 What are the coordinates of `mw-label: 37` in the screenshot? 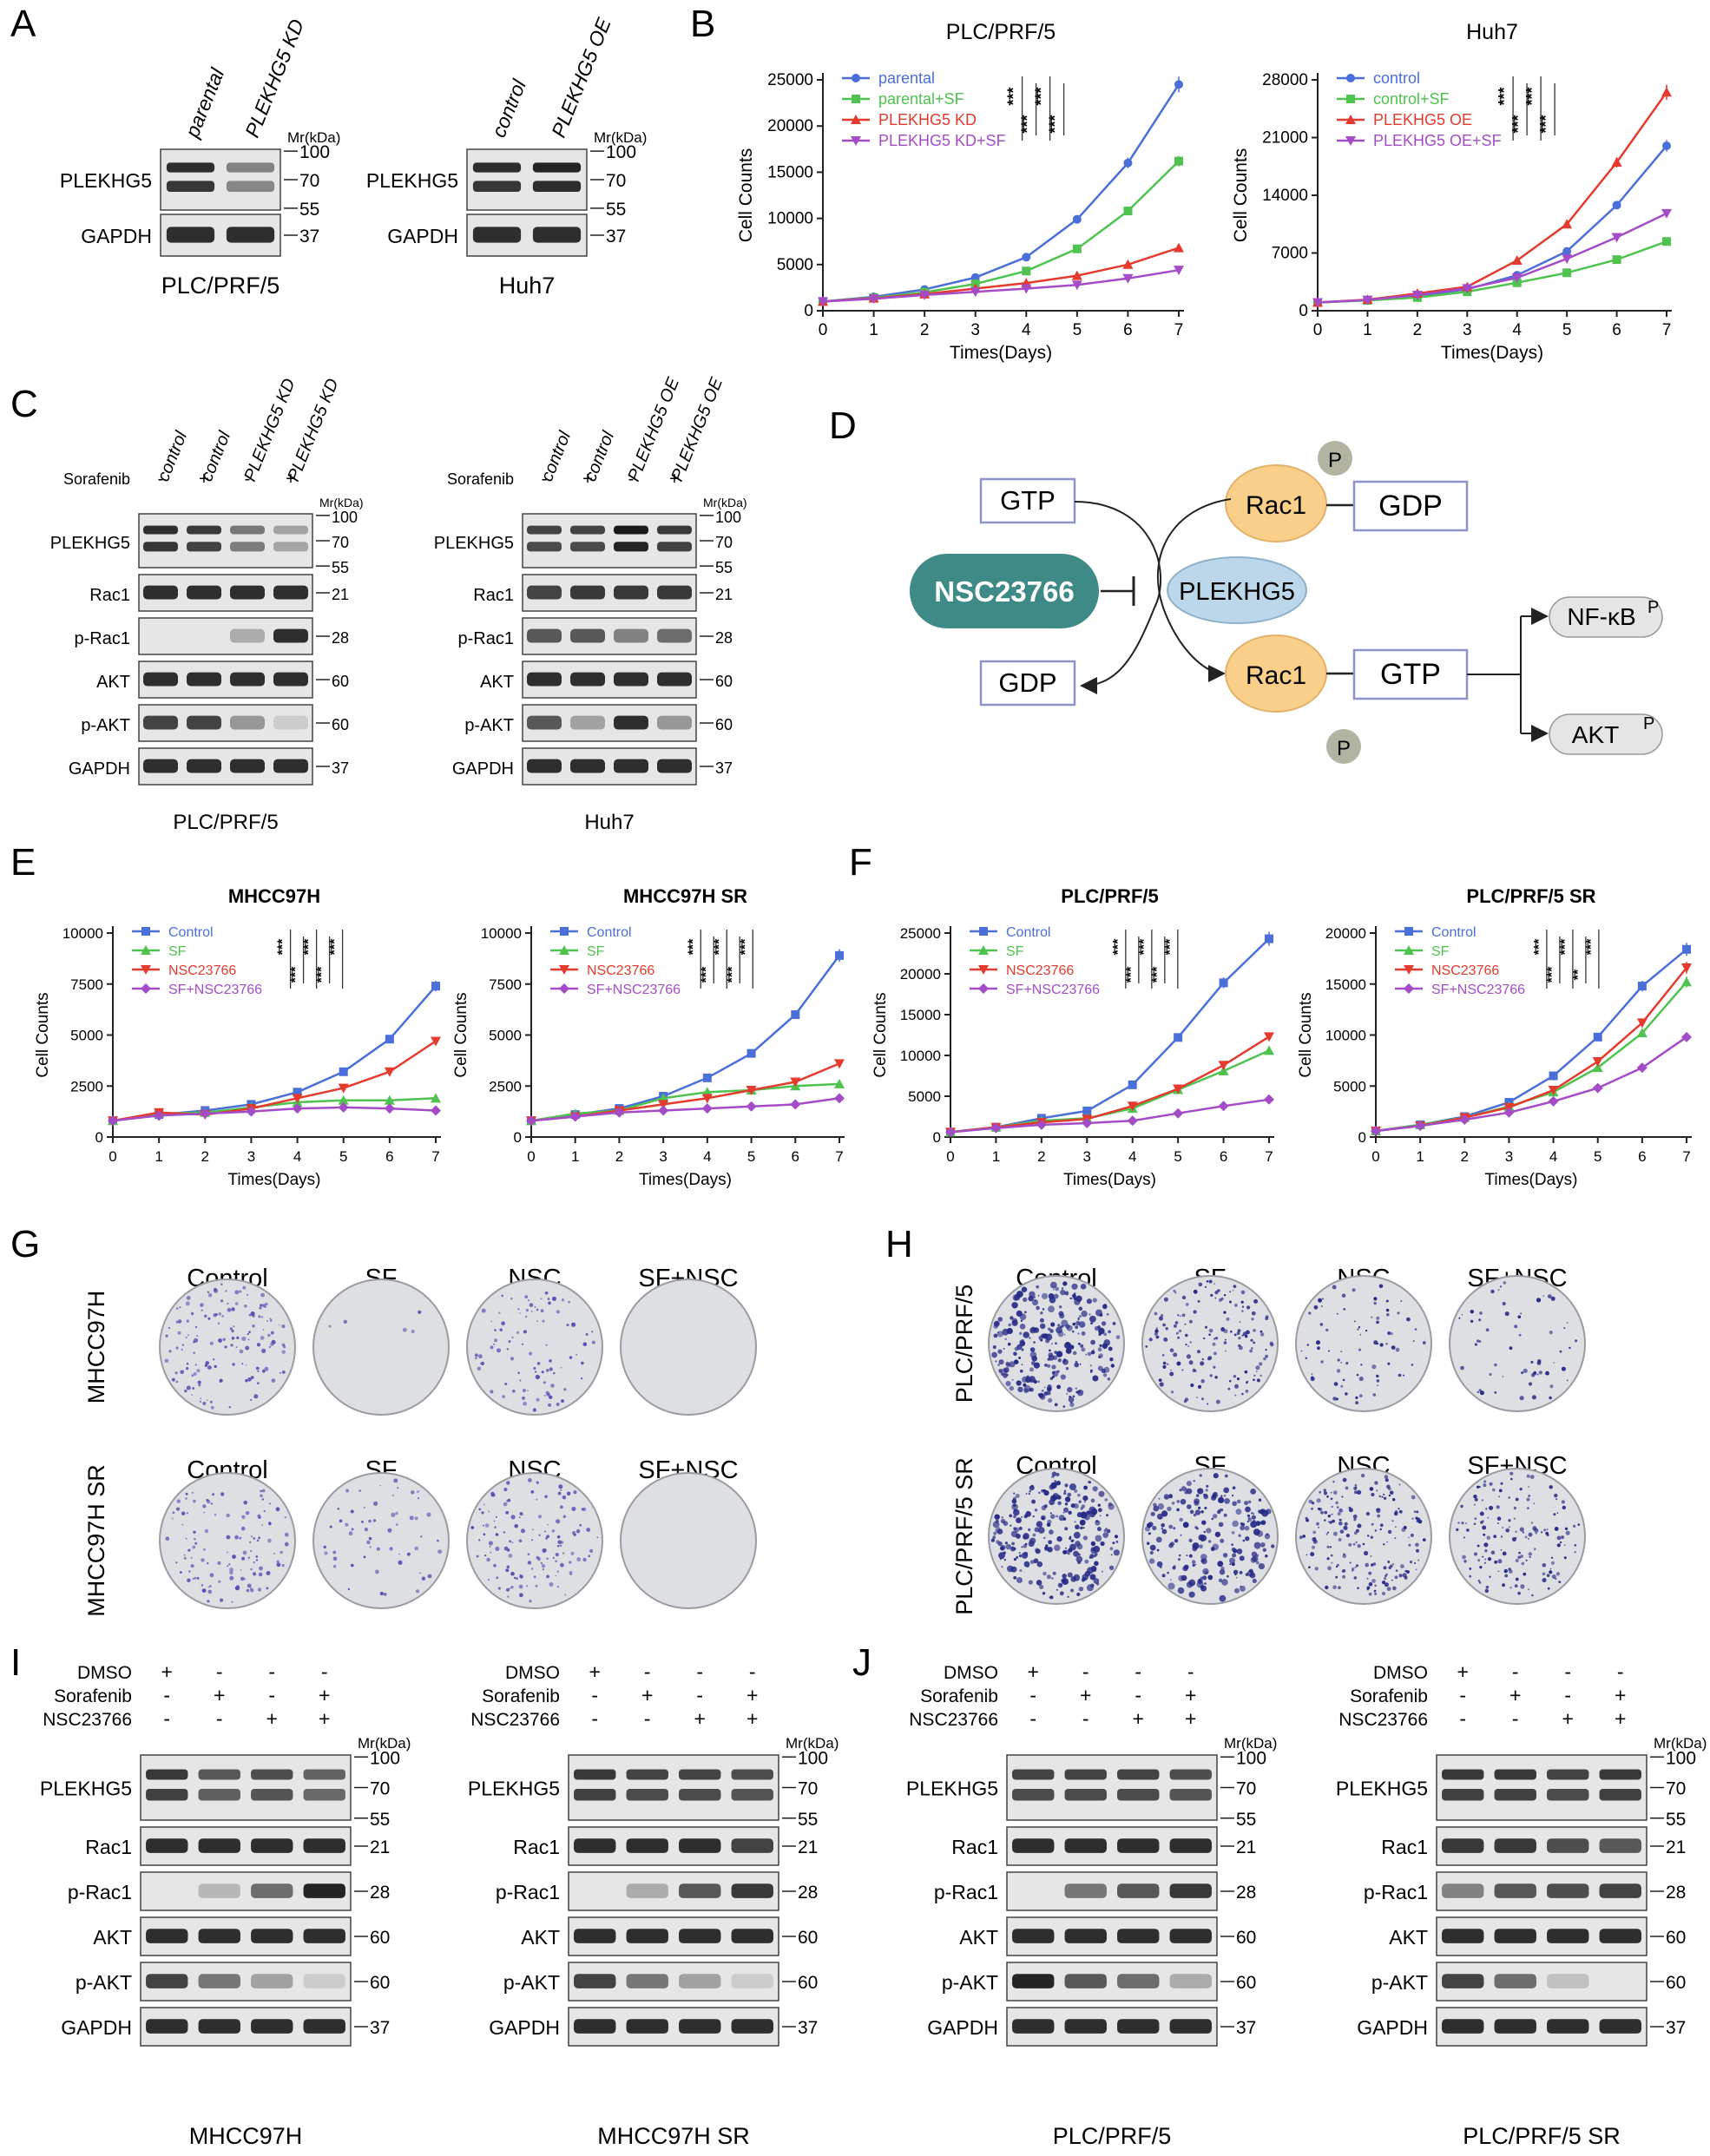 It's located at (1246, 2028).